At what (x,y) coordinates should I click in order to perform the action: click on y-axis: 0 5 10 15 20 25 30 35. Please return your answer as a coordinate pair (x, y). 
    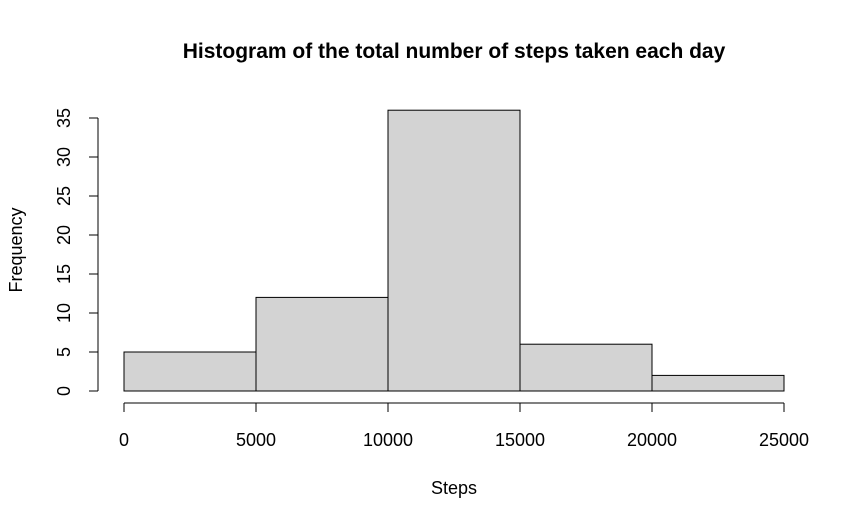
    Looking at the image, I should click on (76, 252).